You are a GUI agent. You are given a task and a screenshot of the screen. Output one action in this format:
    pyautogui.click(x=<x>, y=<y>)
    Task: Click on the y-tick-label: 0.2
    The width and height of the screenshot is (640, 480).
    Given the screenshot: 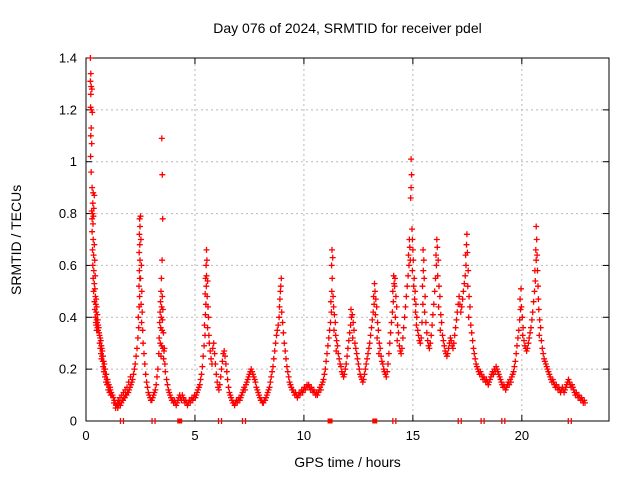 What is the action you would take?
    pyautogui.click(x=68, y=369)
    